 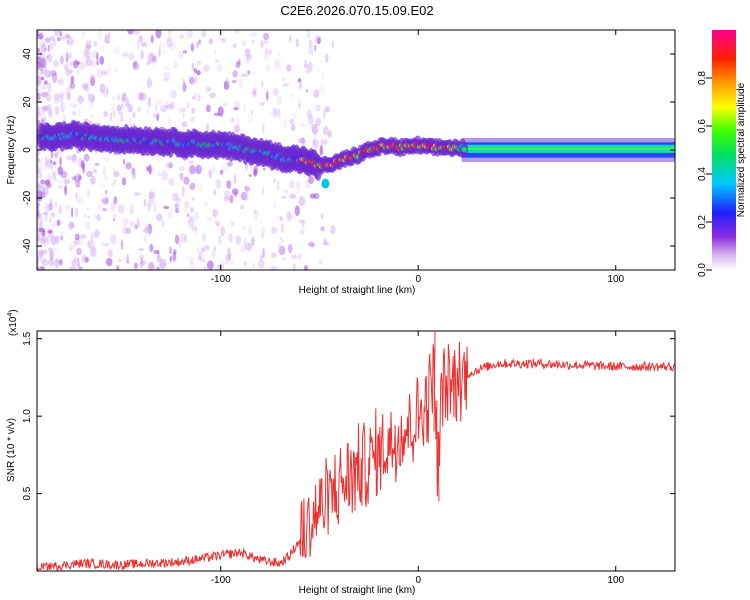 What do you see at coordinates (27, 245) in the screenshot?
I see `y-tick-label: -40` at bounding box center [27, 245].